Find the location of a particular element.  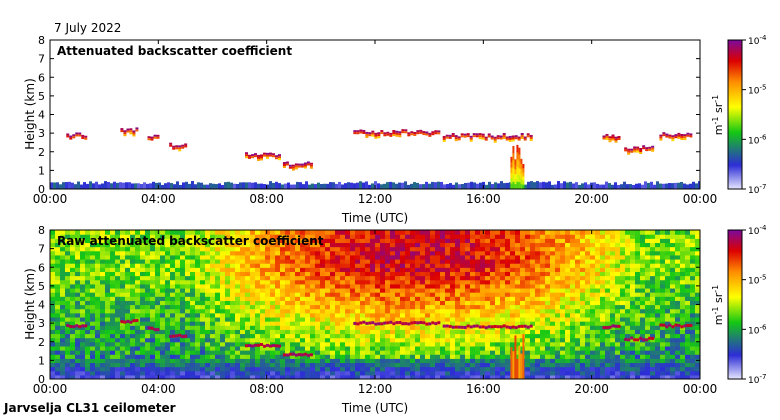

precipitation-cell is located at coordinates (523, 171).